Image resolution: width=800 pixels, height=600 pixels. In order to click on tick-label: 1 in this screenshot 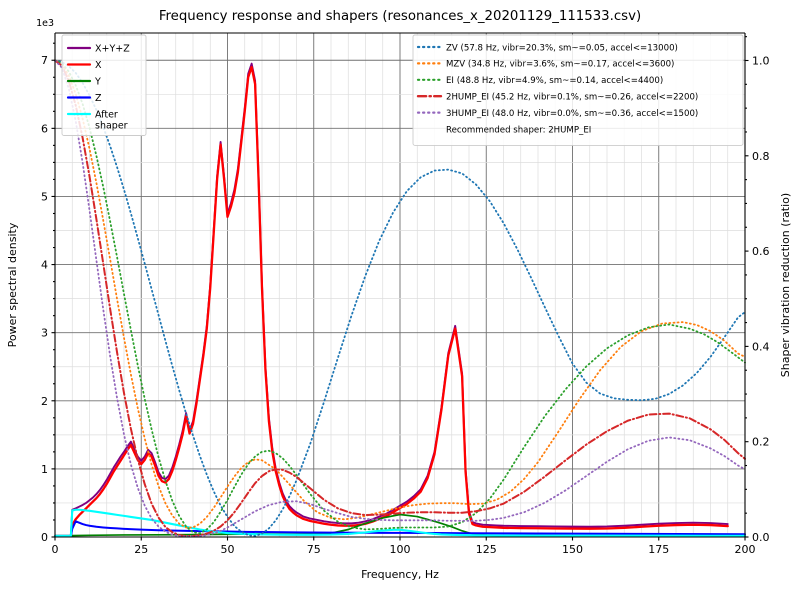, I will do `click(44, 469)`.